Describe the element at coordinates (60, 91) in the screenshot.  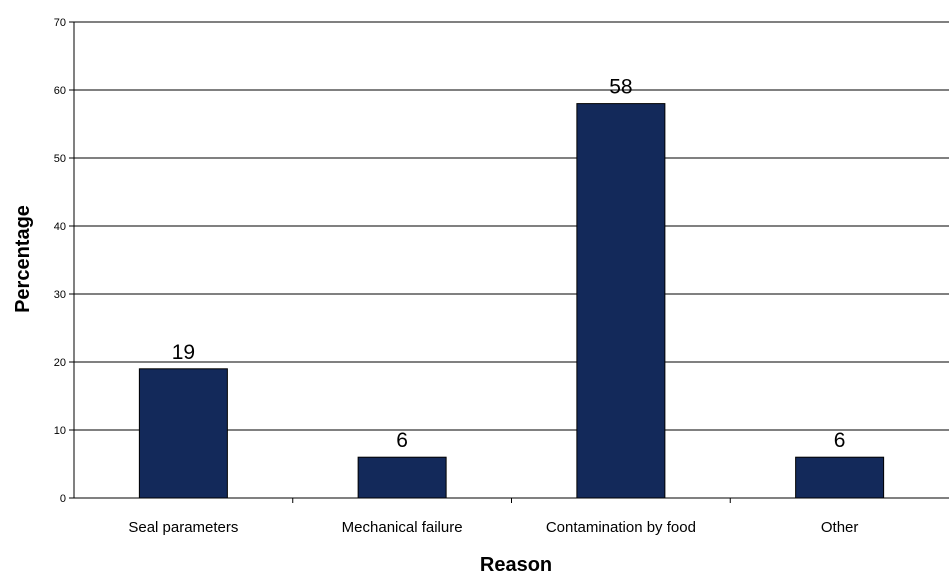
I see `y-tick-label: 60` at that location.